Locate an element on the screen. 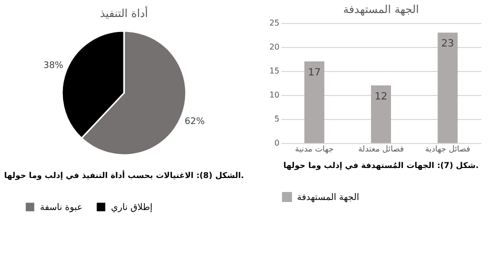 The image size is (501, 261). y-tick-label: 15 is located at coordinates (274, 71).